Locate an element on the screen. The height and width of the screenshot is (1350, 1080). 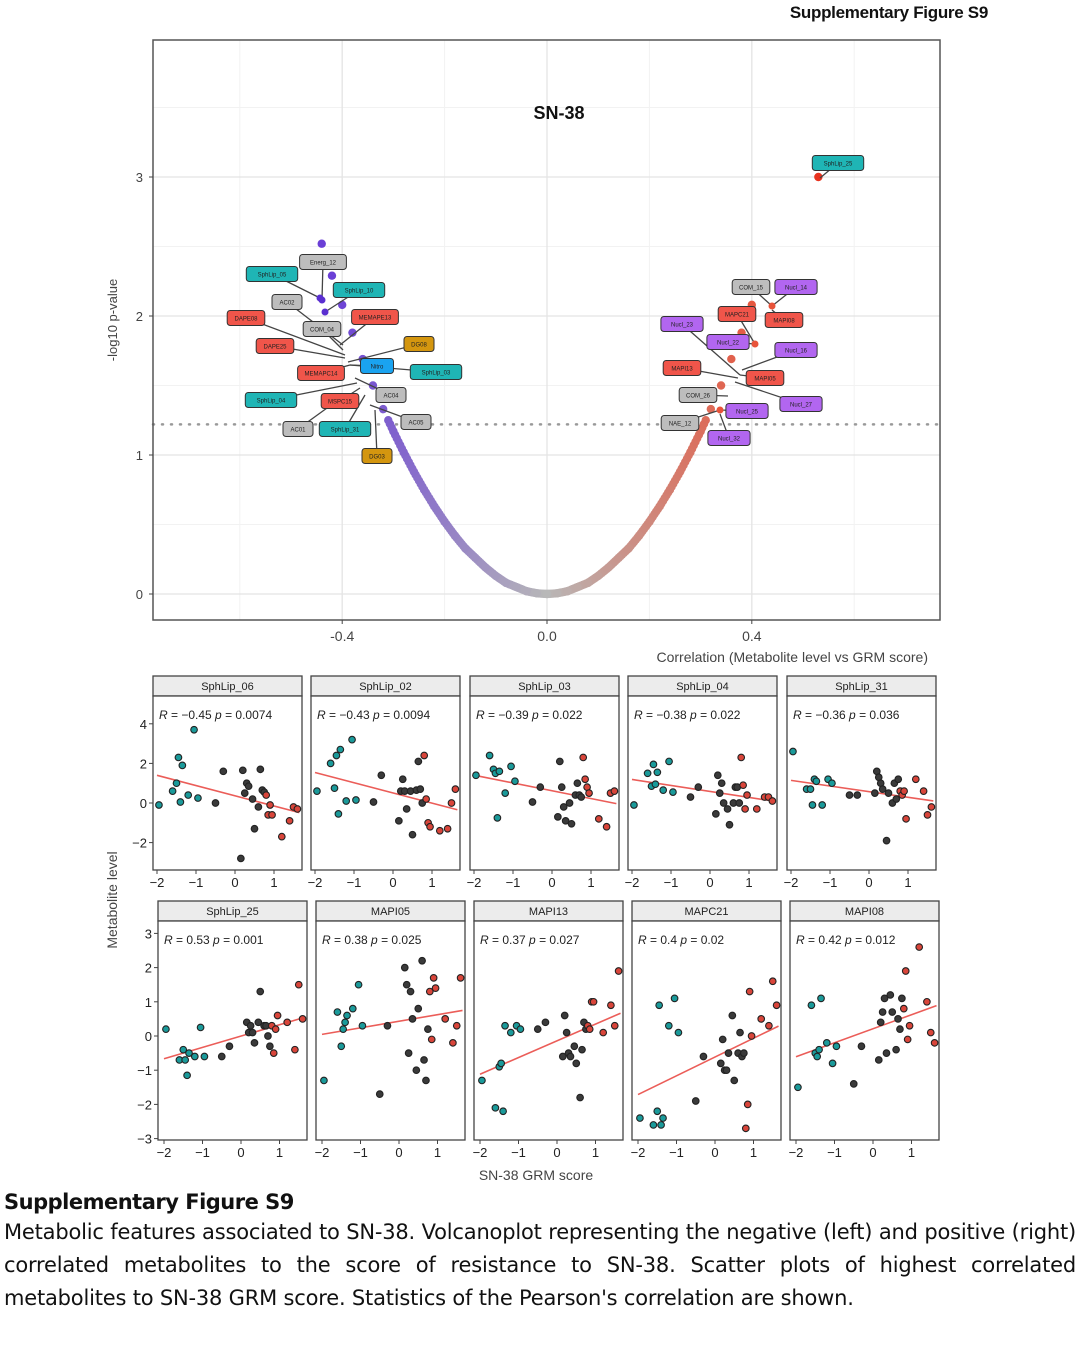
correlation-stats: R = 0.37 p = 0.027 is located at coordinates (530, 940).